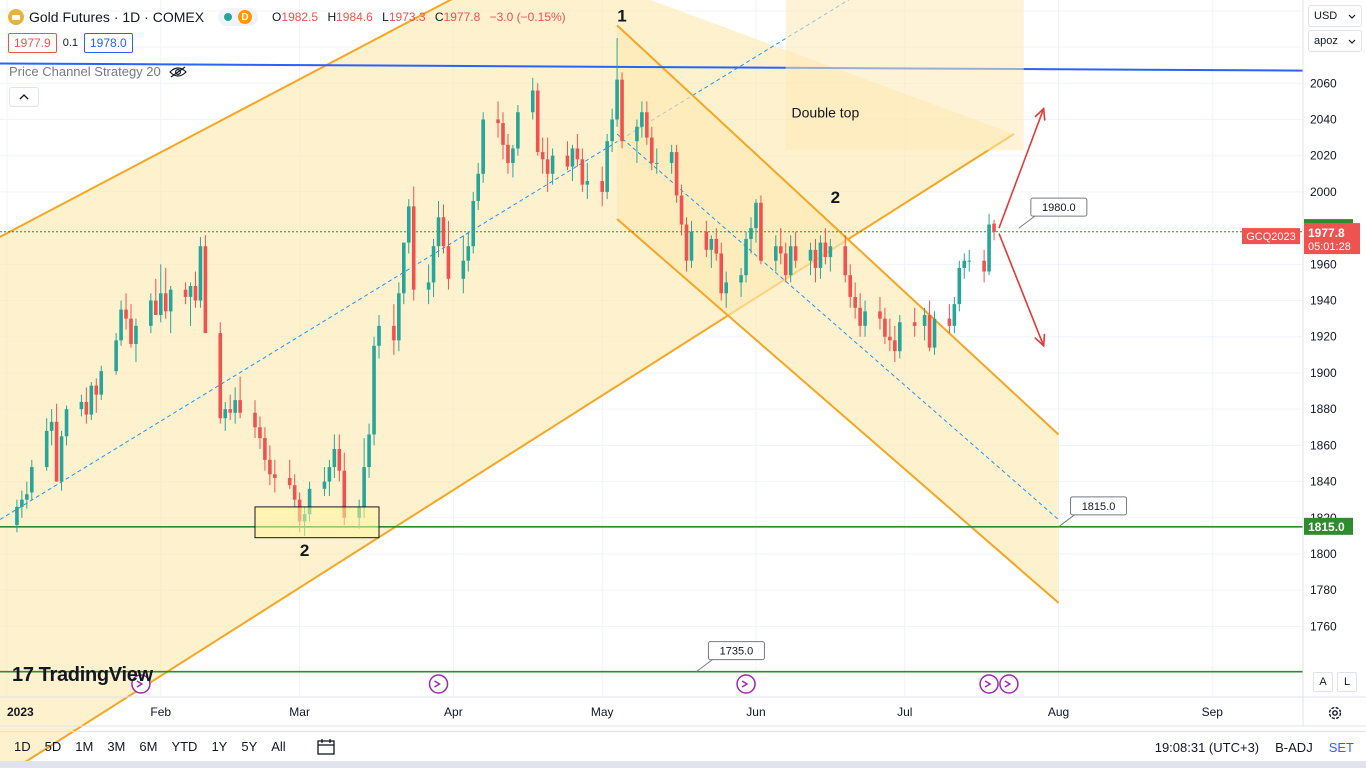 This screenshot has width=1366, height=768. What do you see at coordinates (1323, 301) in the screenshot?
I see `y-tick-label: 1940` at bounding box center [1323, 301].